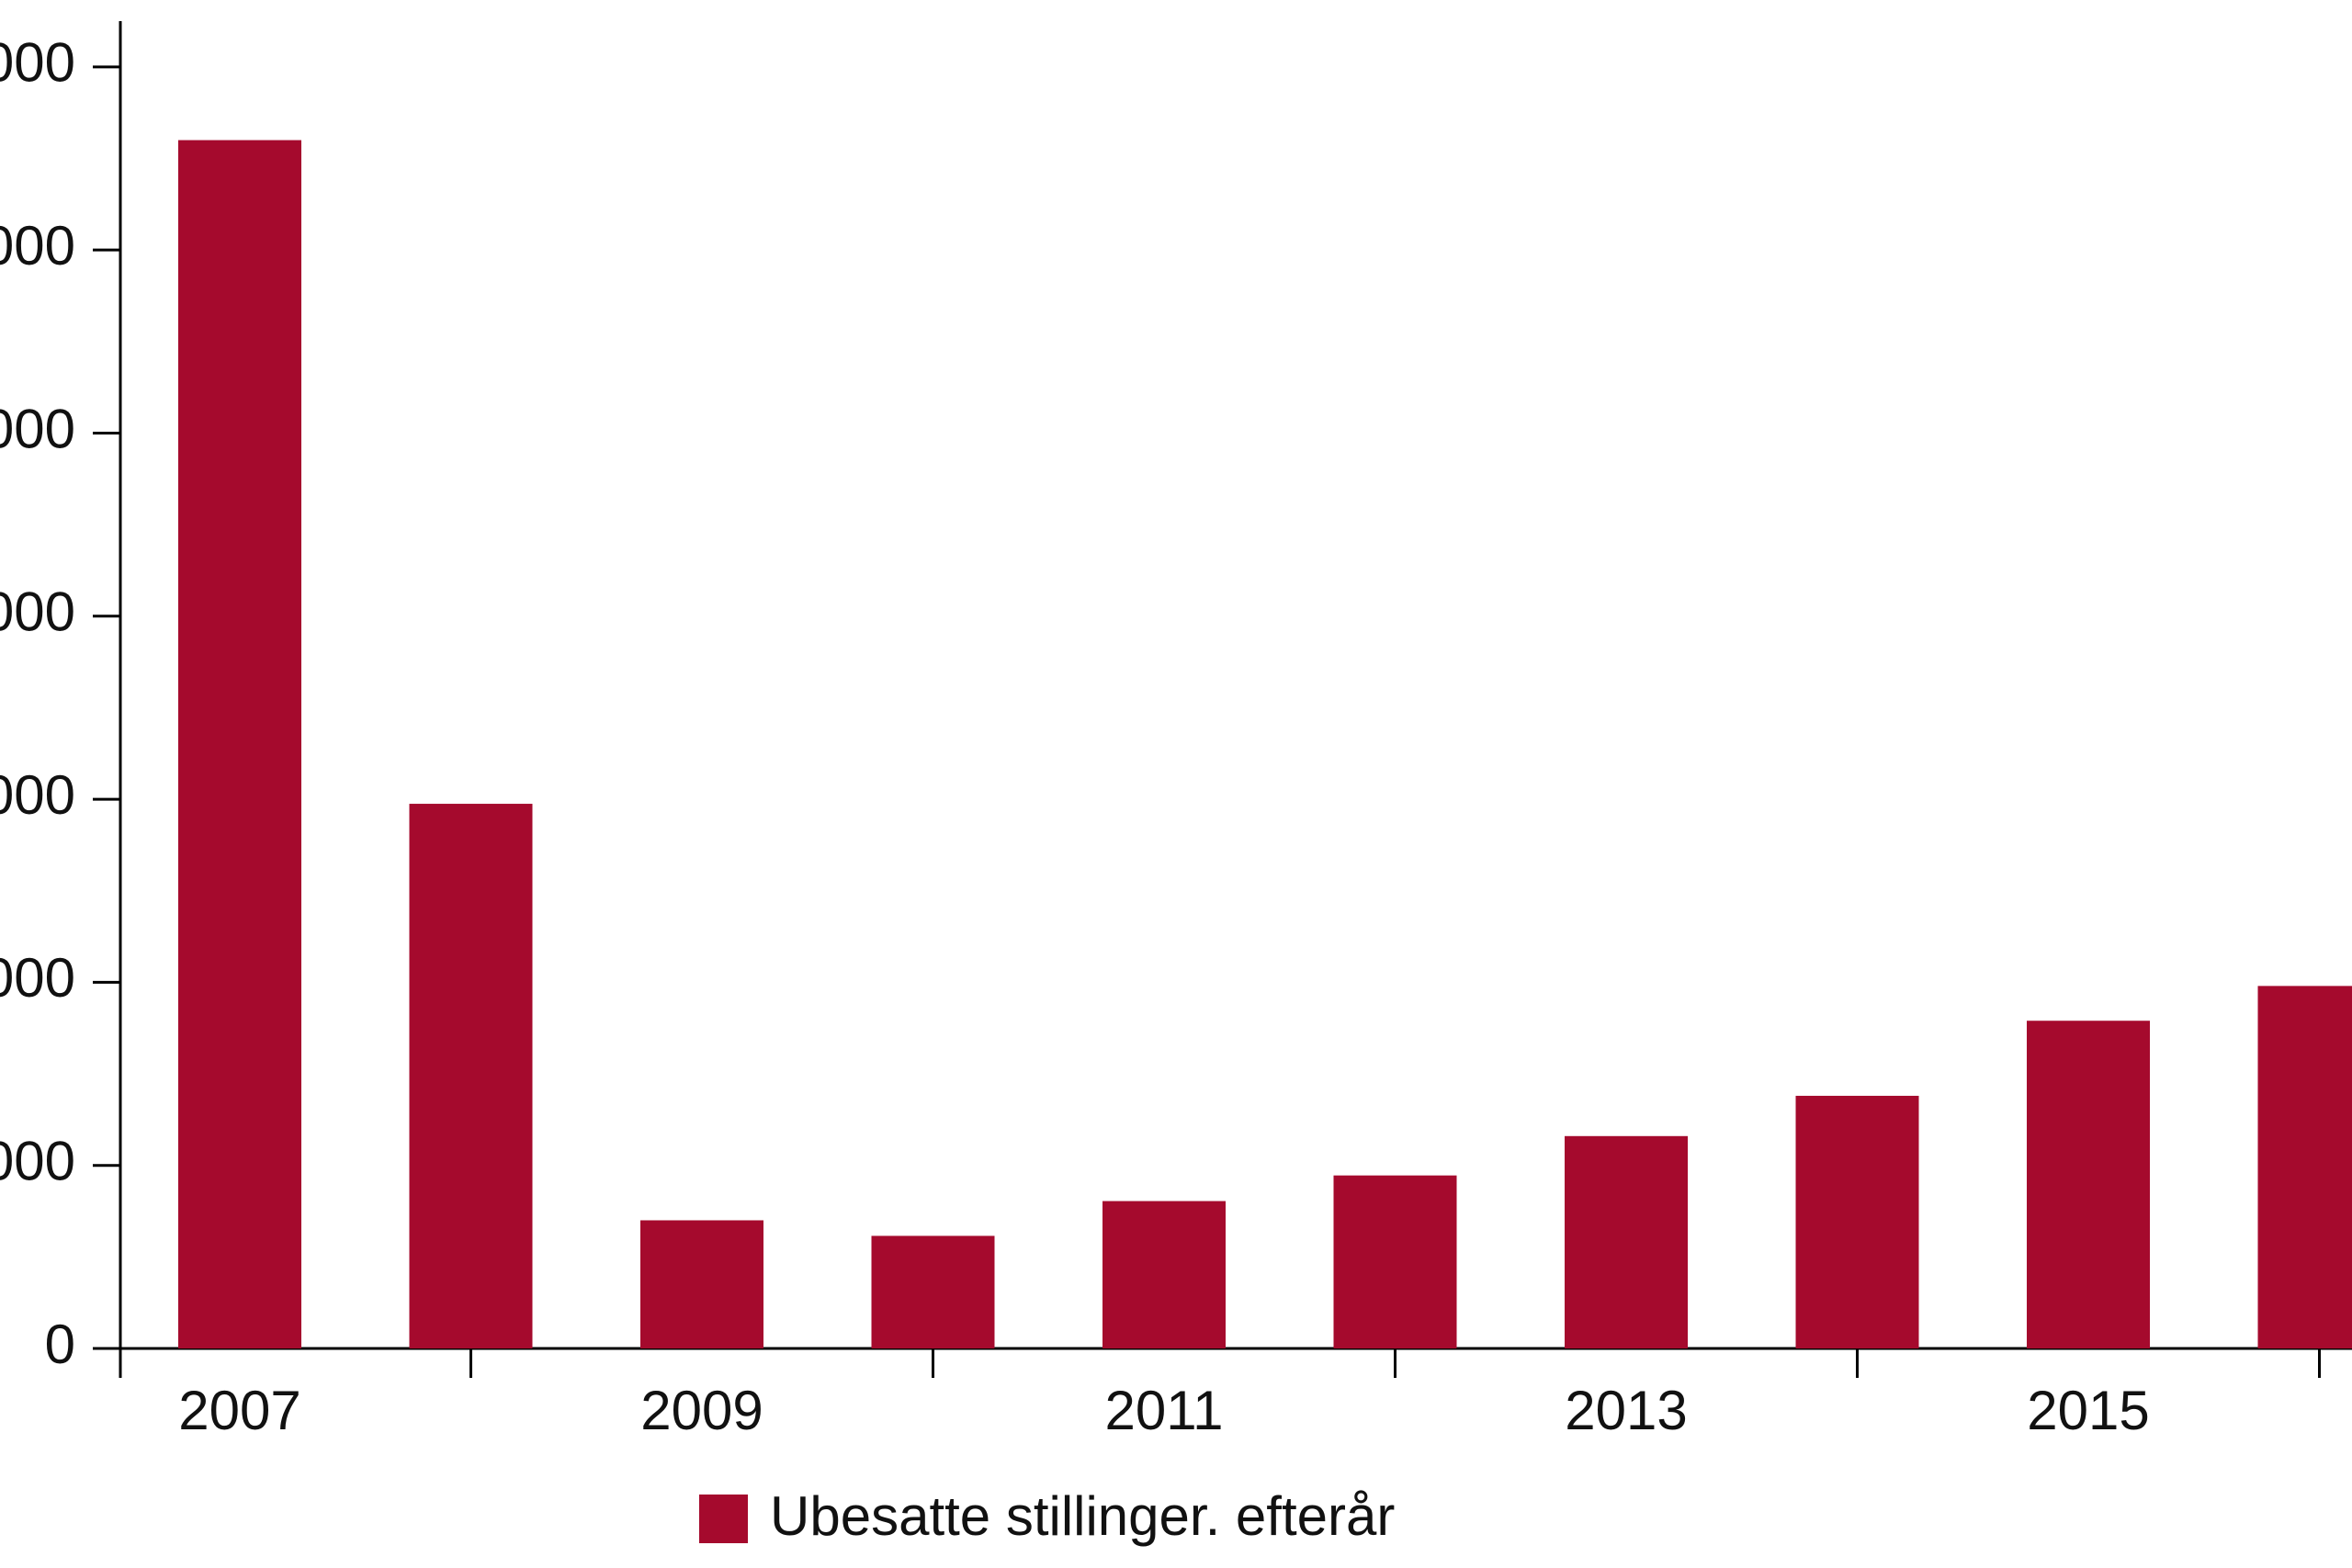 The image size is (2352, 1568). What do you see at coordinates (38, 246) in the screenshot?
I see `y-tick-label: 12000` at bounding box center [38, 246].